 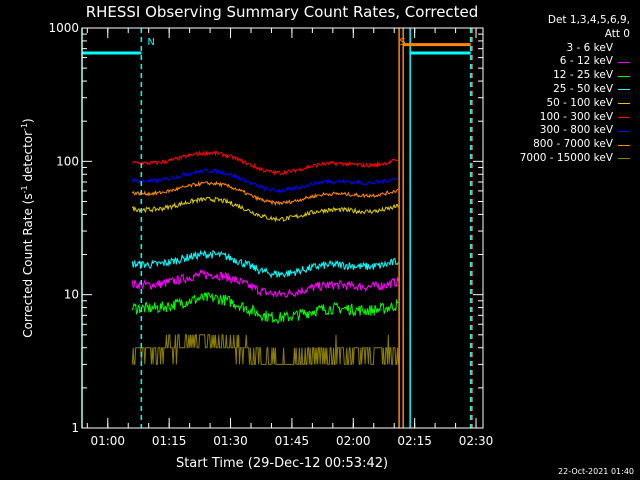 I want to click on y-tick-label: 10, so click(x=71, y=295).